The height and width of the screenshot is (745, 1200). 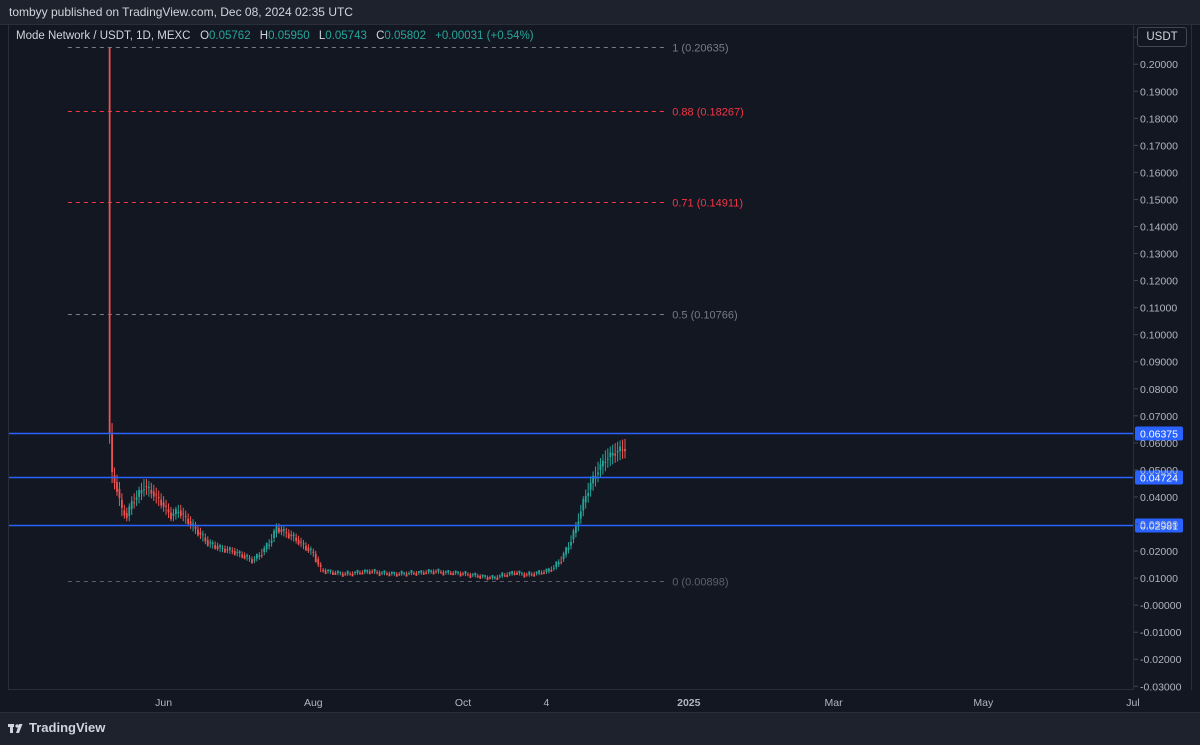 What do you see at coordinates (1163, 357) in the screenshot?
I see `price-axis-pane` at bounding box center [1163, 357].